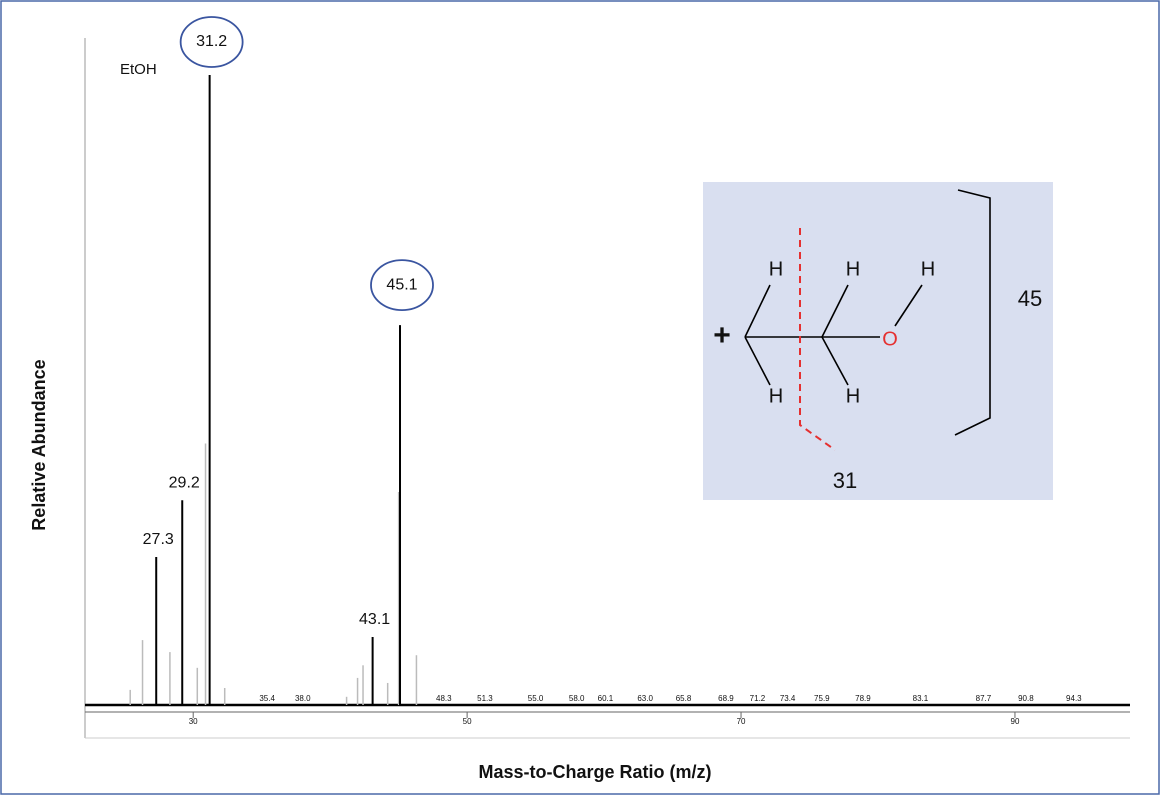  Describe the element at coordinates (485, 698) in the screenshot. I see `peak-label-minor: 51.3` at that location.